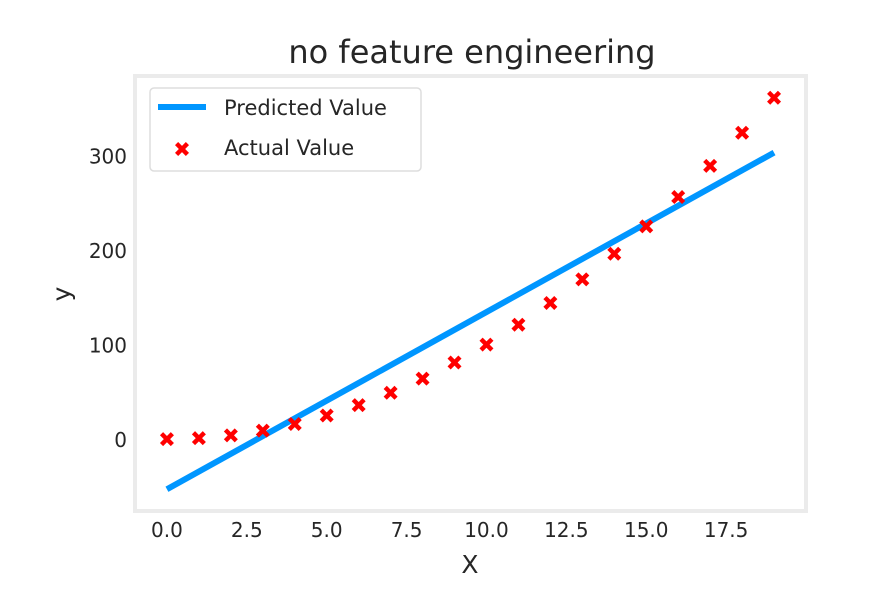 This screenshot has height=592, width=872. I want to click on legend-actual-label: Actual Value, so click(289, 148).